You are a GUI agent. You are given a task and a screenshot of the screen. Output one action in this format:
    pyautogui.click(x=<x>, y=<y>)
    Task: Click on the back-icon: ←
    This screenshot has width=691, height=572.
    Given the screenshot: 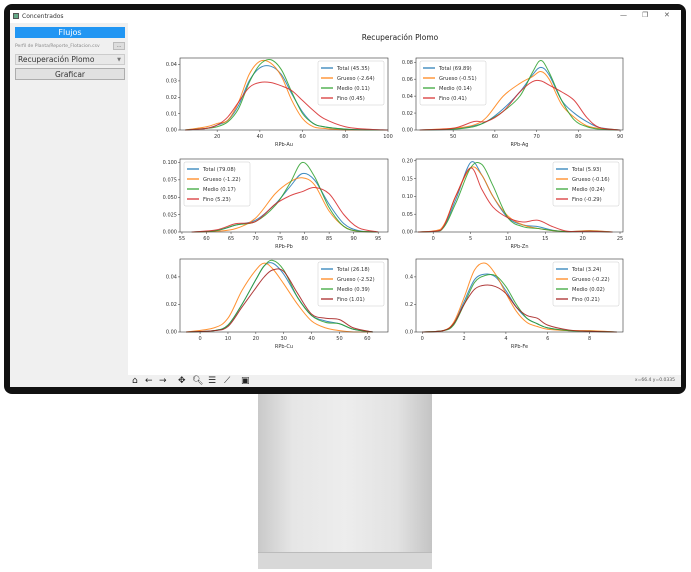 What is the action you would take?
    pyautogui.click(x=149, y=381)
    